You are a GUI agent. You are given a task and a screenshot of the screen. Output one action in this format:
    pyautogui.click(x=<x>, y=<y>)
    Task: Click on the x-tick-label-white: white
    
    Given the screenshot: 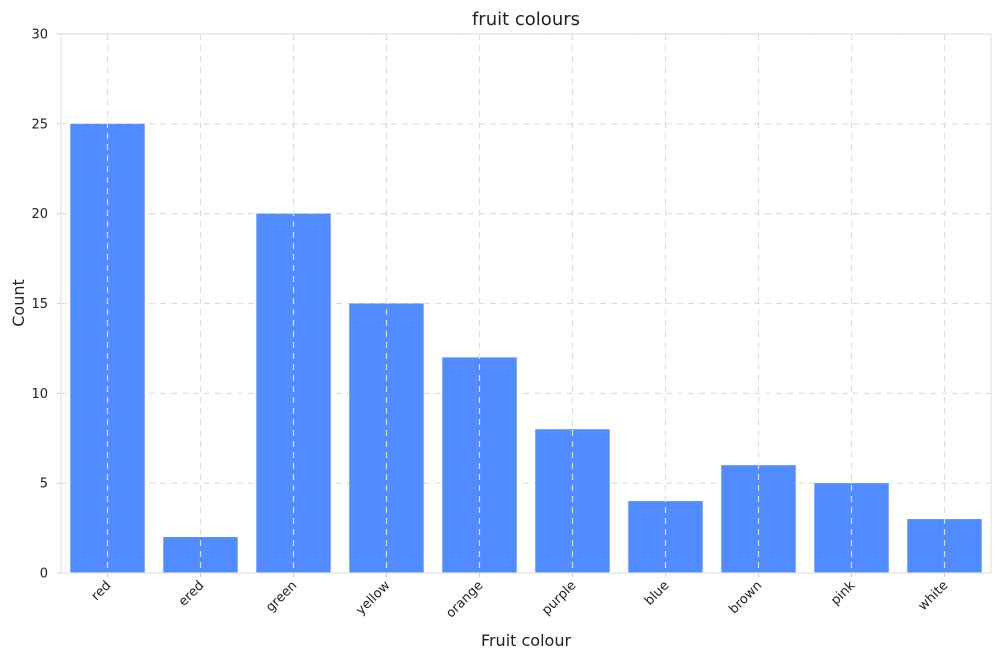 What is the action you would take?
    pyautogui.click(x=934, y=596)
    